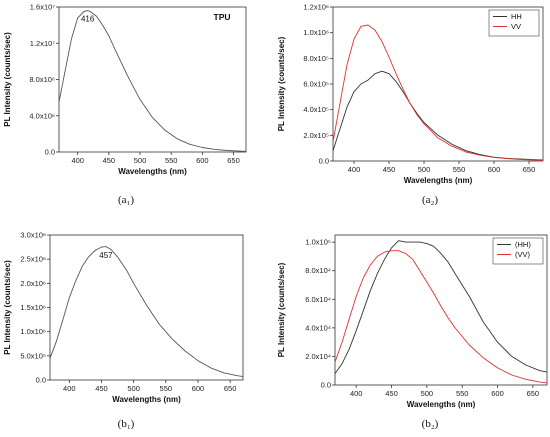 The height and width of the screenshot is (437, 550). Describe the element at coordinates (523, 254) in the screenshot. I see `legend-entry: (VV)` at that location.